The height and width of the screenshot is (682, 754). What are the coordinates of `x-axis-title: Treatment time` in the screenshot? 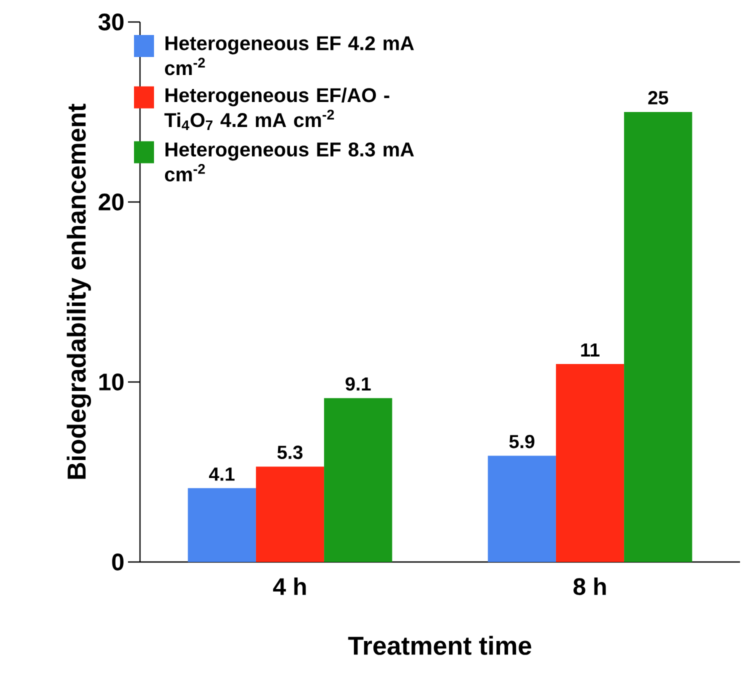 It's located at (440, 645).